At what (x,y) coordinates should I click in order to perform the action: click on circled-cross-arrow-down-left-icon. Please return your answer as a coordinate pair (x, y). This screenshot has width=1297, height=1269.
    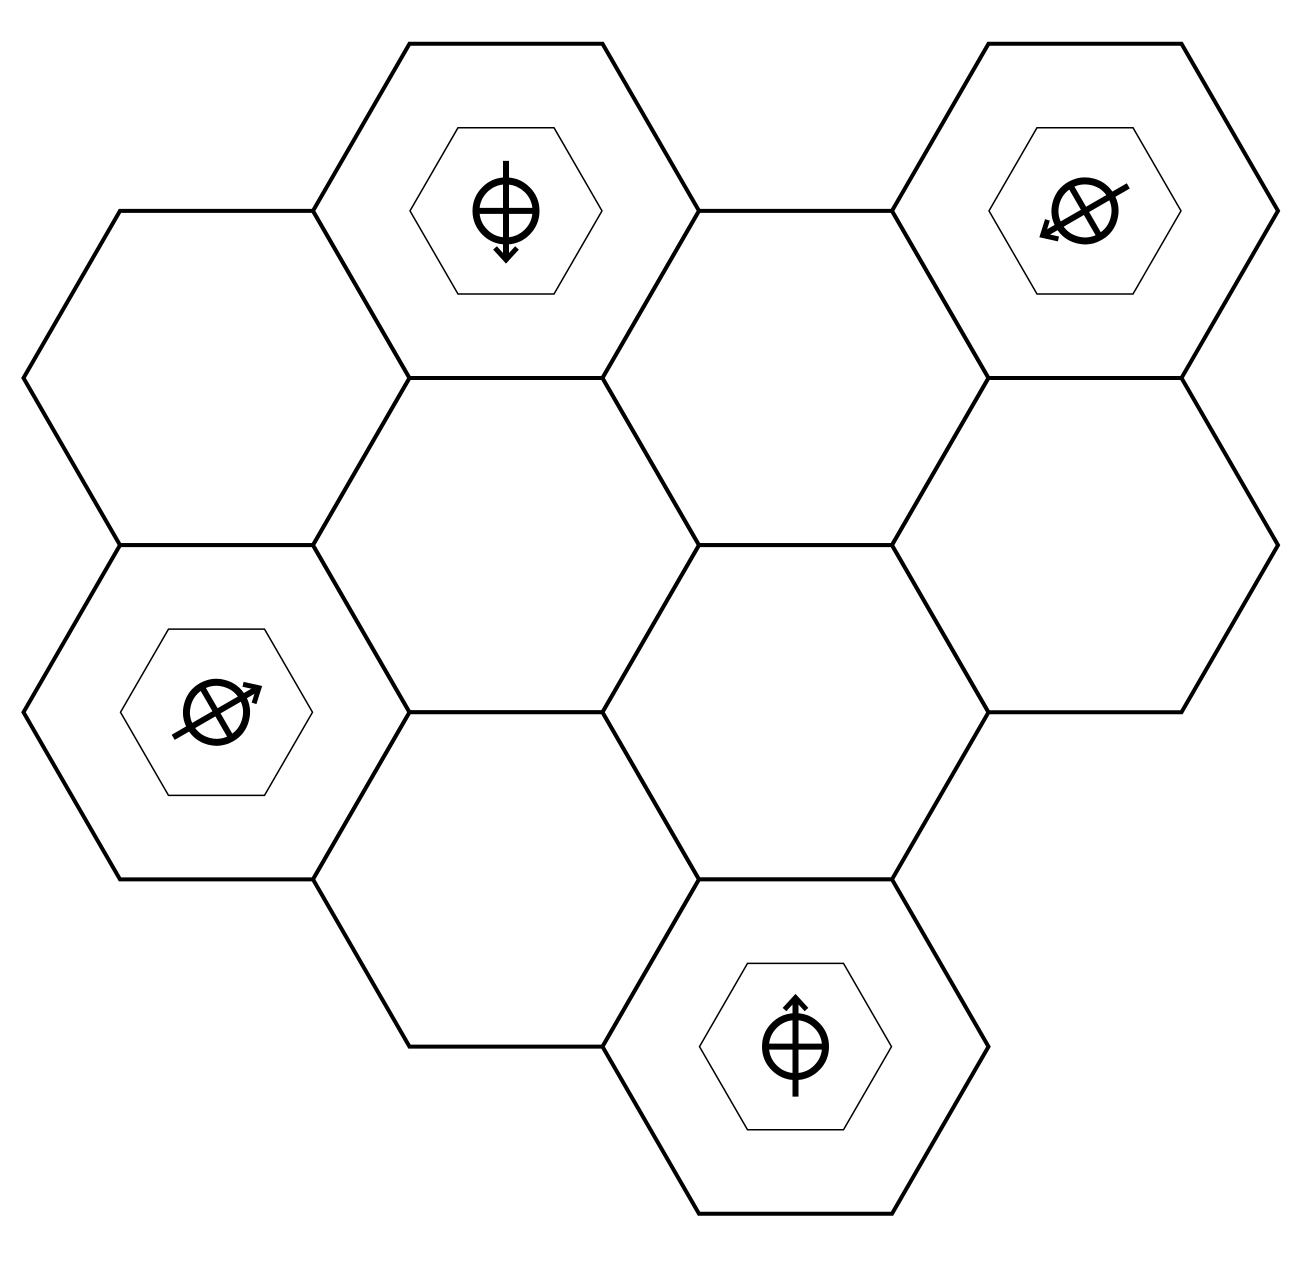
    Looking at the image, I should click on (1084, 211).